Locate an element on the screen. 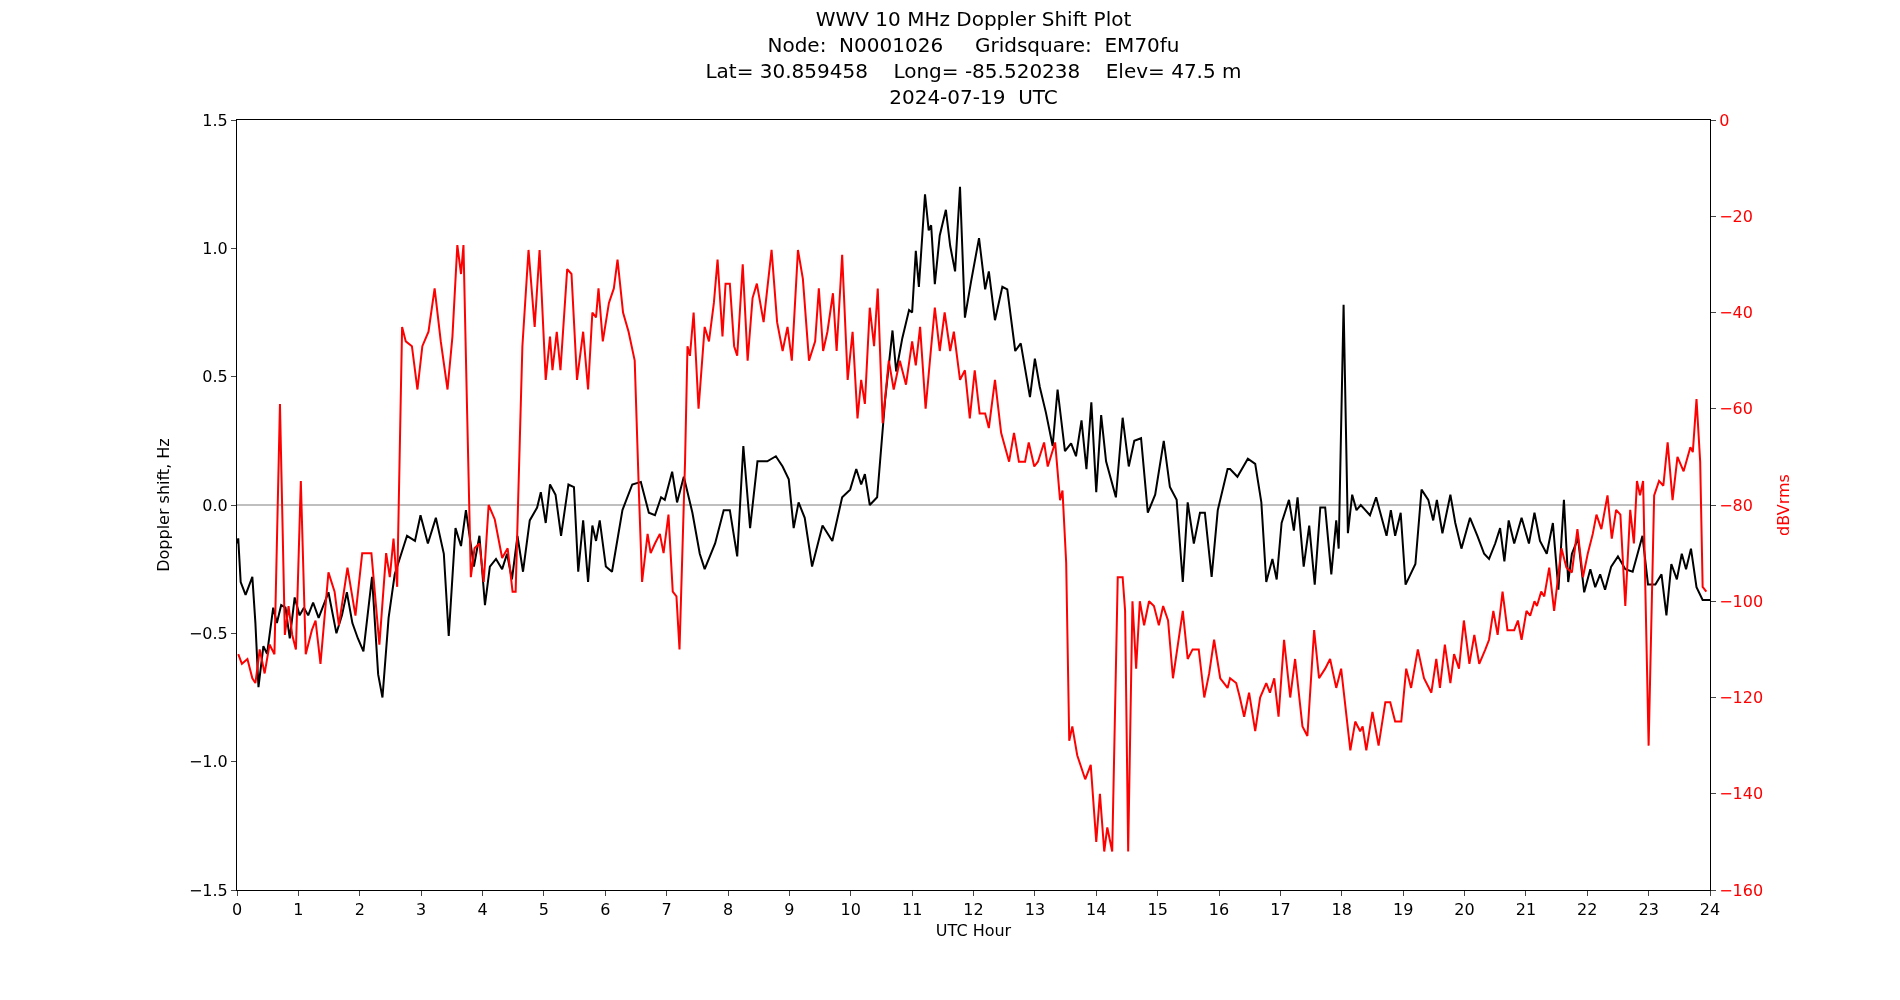 Image resolution: width=1900 pixels, height=1000 pixels. x-tick-label: 2 is located at coordinates (359, 910).